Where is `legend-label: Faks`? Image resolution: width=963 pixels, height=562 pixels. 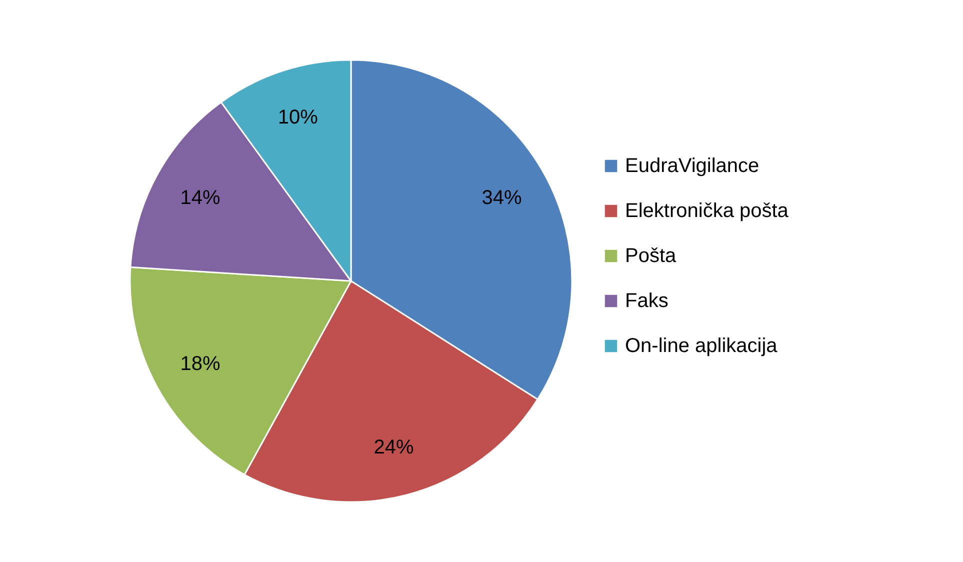 legend-label: Faks is located at coordinates (646, 301).